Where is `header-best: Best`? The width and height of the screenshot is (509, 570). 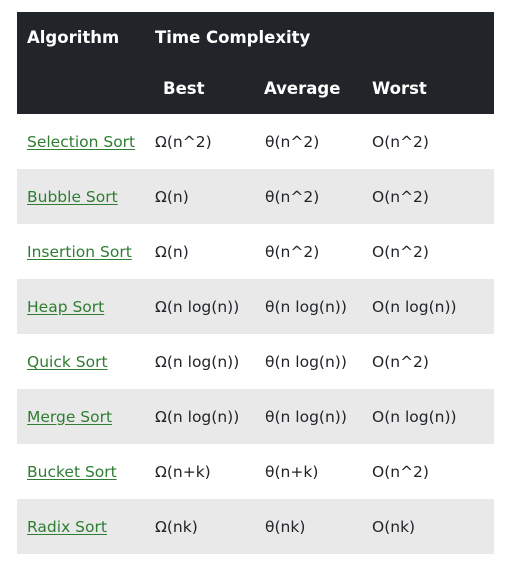 header-best: Best is located at coordinates (200, 88).